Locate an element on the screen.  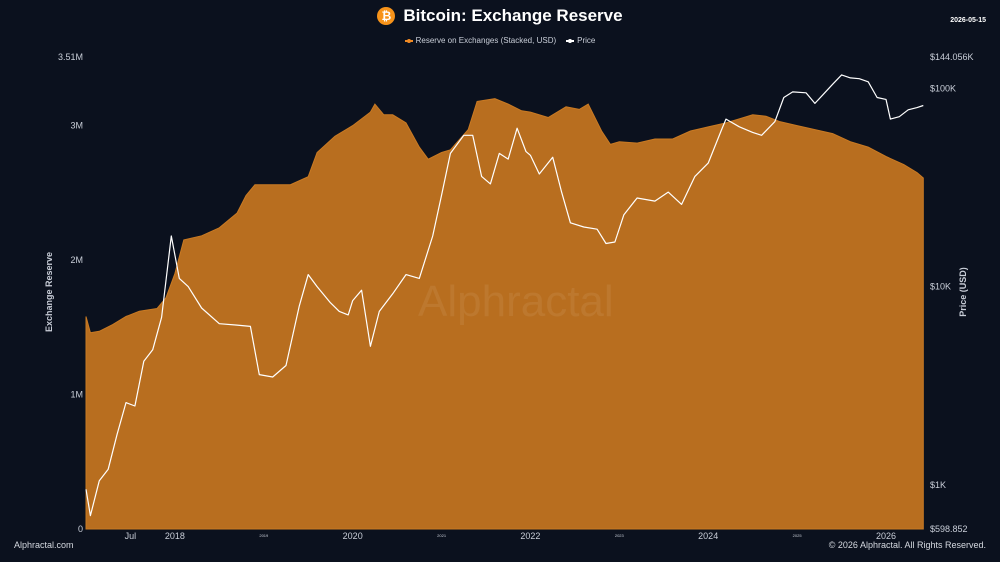
x-tick-label: 2018 is located at coordinates (175, 536).